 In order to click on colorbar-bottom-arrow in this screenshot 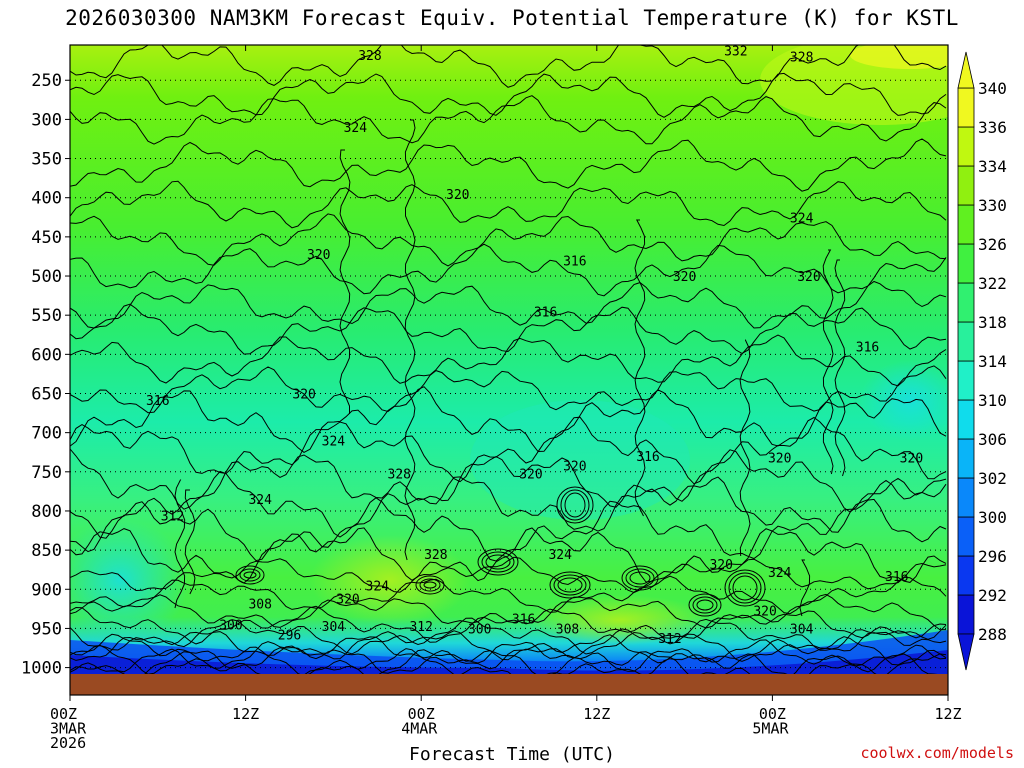, I will do `click(966, 652)`.